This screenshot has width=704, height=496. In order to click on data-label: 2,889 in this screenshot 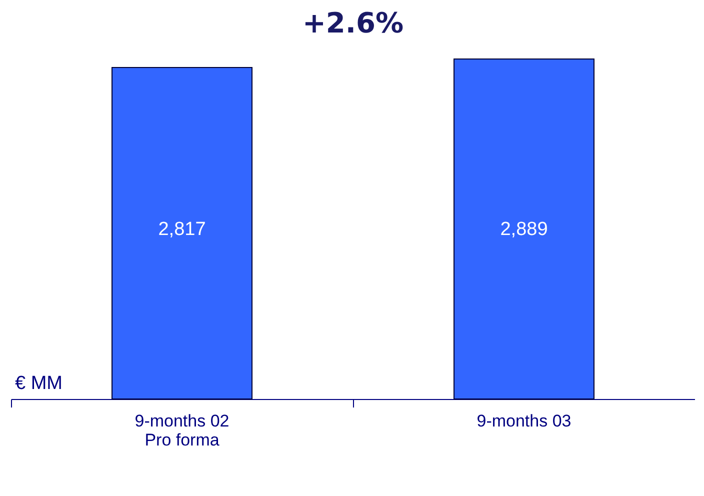, I will do `click(524, 229)`.